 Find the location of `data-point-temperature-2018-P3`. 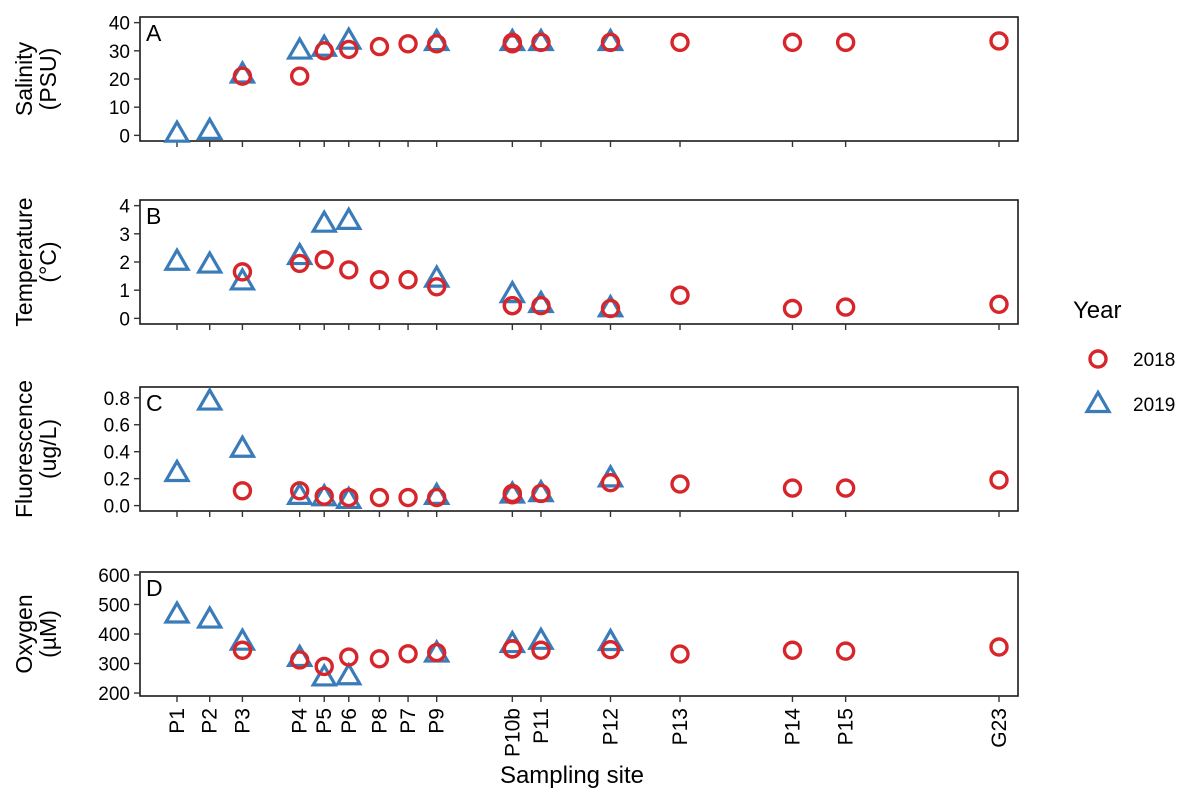

data-point-temperature-2018-P3 is located at coordinates (242, 272).